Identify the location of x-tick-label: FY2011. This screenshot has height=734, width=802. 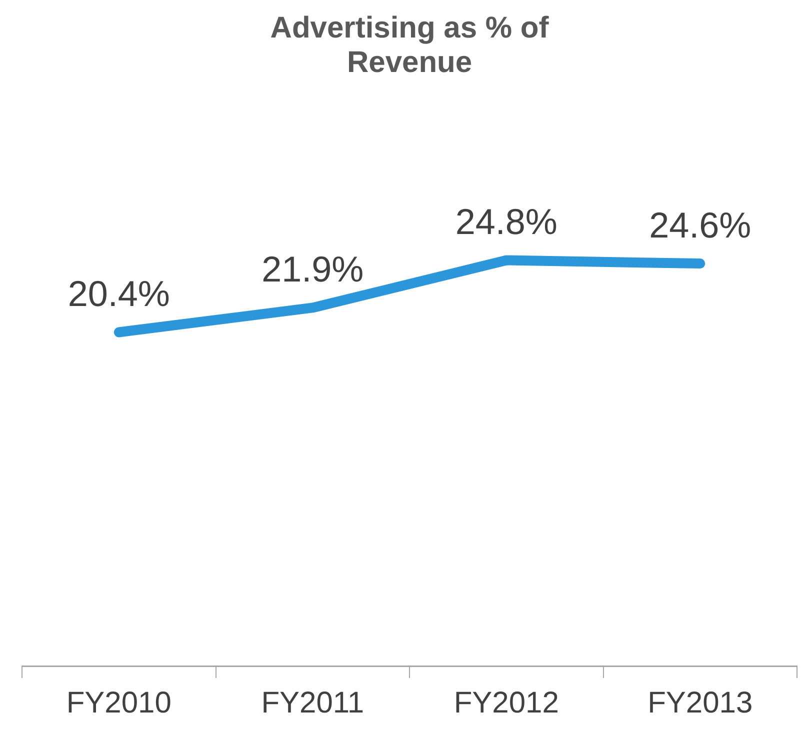
(312, 703).